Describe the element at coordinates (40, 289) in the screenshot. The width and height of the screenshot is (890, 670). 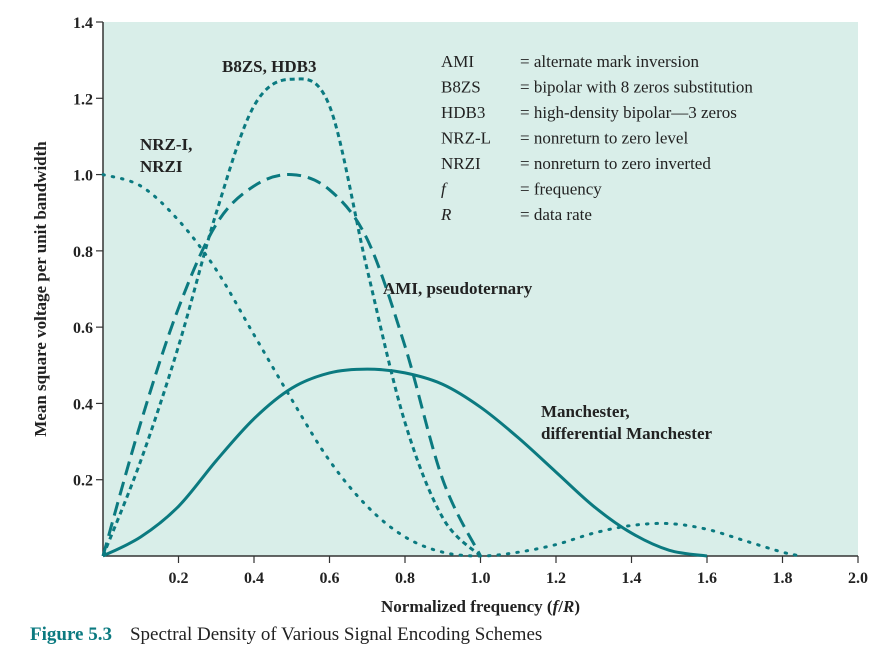
I see `y-axis-title: Mean square voltage per unit bandwidth` at that location.